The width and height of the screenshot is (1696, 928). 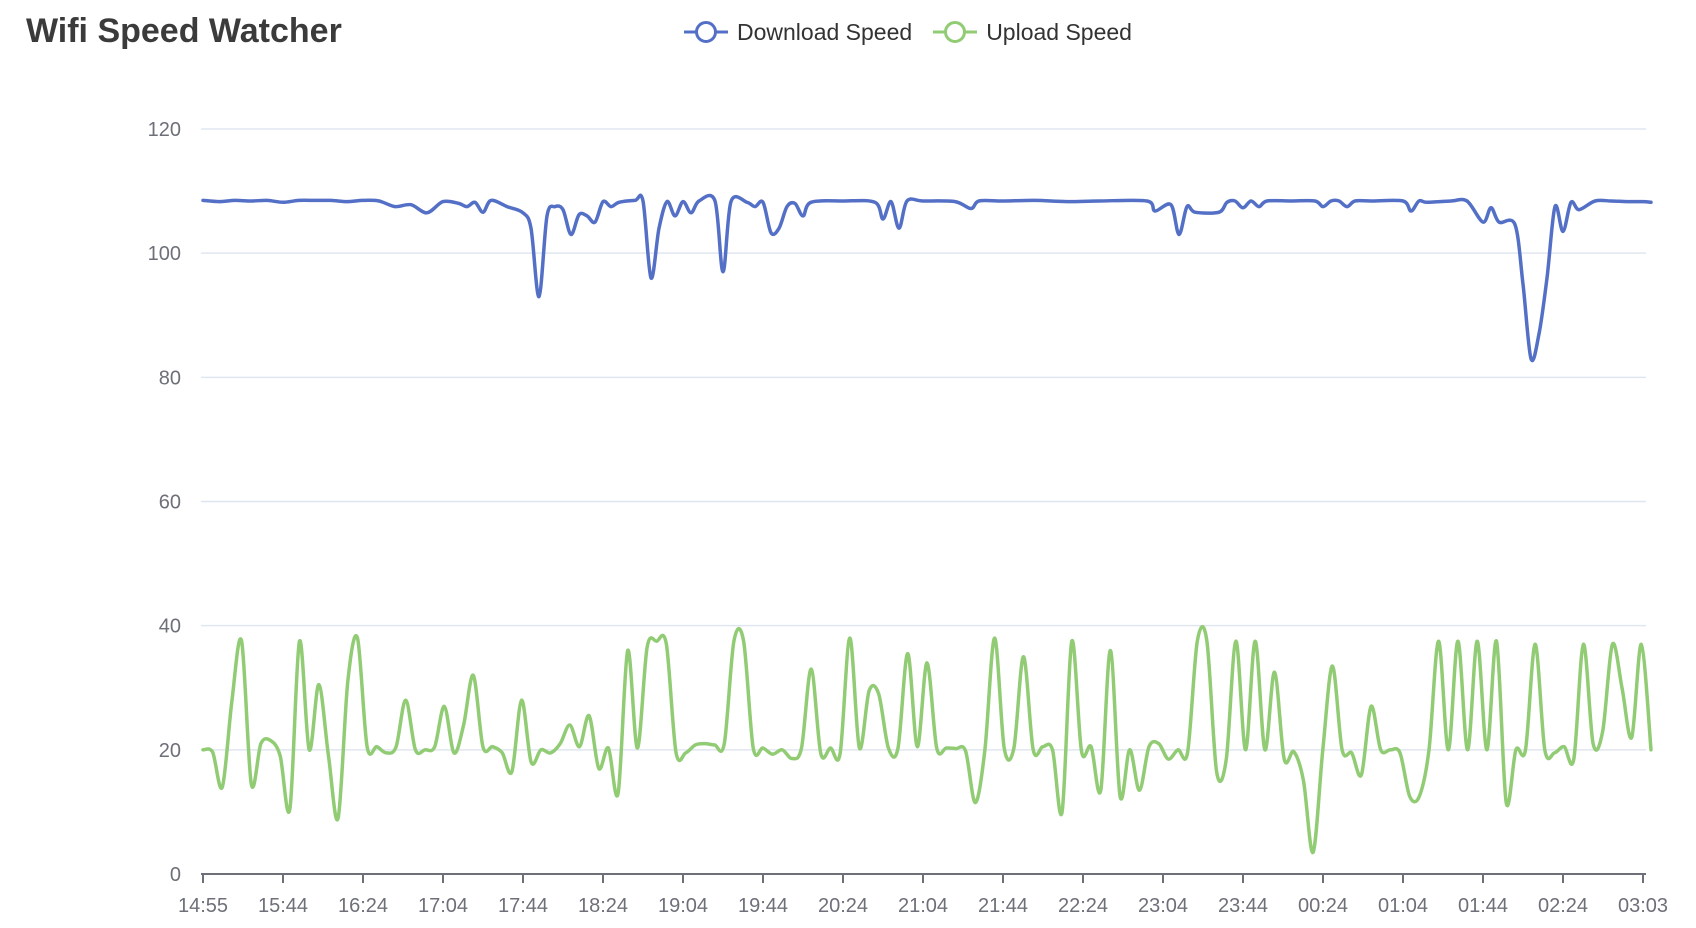 I want to click on x-tick-label-10: 21:44, so click(x=1003, y=906).